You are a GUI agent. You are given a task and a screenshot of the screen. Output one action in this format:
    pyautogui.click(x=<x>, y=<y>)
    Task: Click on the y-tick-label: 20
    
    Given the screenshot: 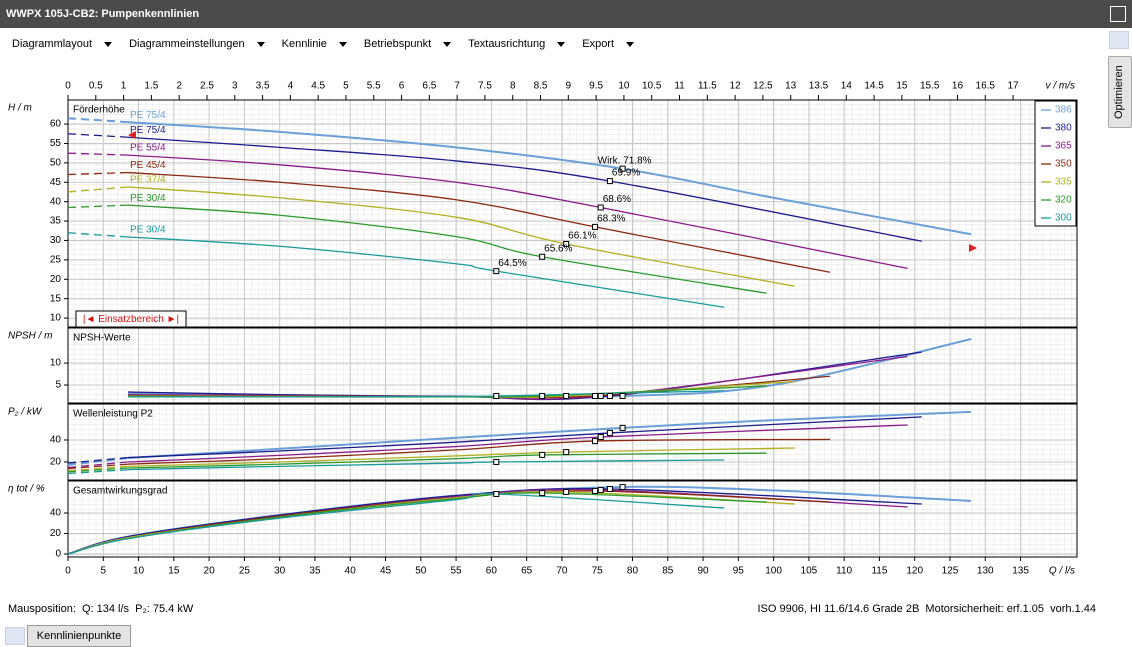 What is the action you would take?
    pyautogui.click(x=56, y=533)
    